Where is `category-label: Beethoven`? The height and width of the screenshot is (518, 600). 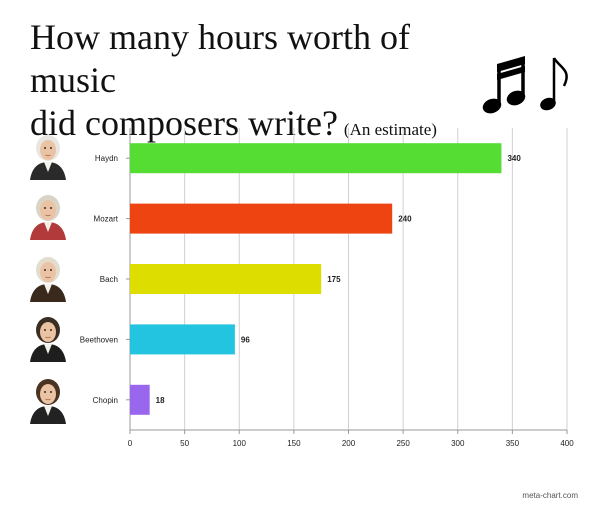
category-label: Beethoven is located at coordinates (99, 339).